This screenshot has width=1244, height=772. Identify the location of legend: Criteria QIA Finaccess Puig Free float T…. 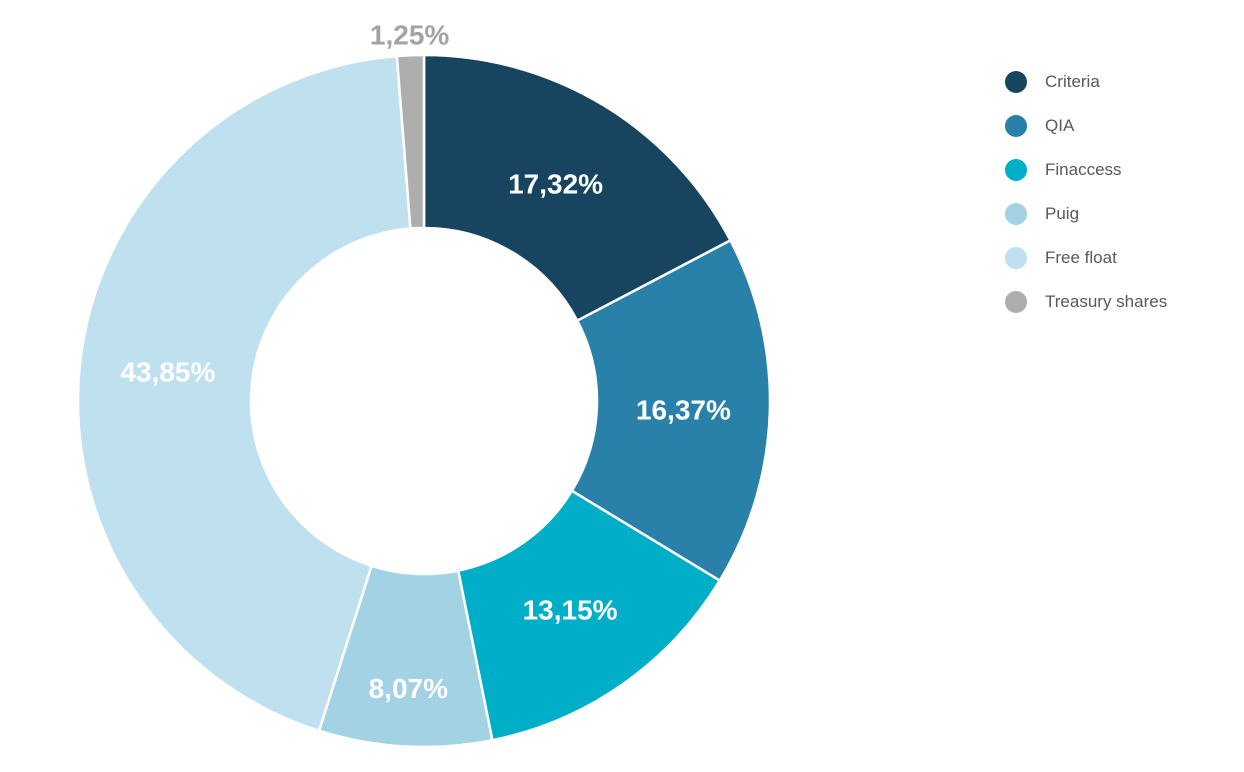
(1086, 192).